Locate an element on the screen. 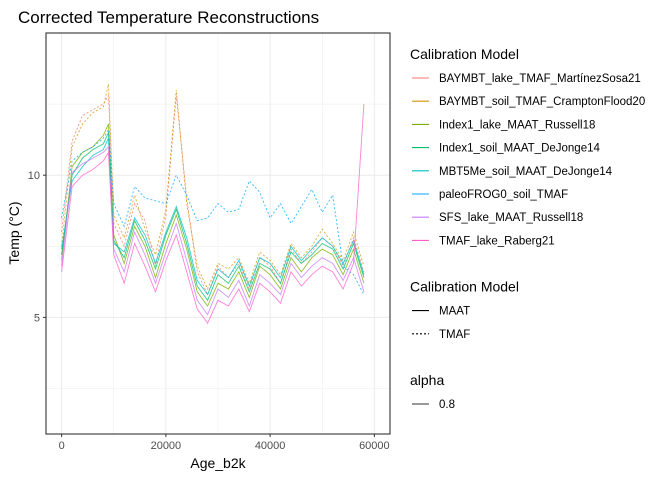 The image size is (672, 480). y-axis-title: Temp (°C) is located at coordinates (14, 232).